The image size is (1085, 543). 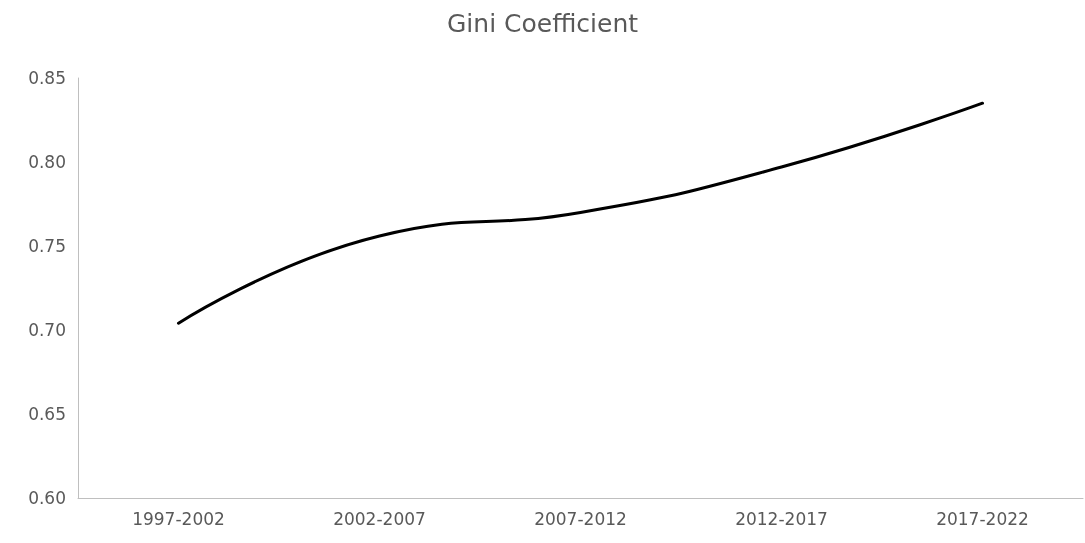 I want to click on x-tick-label: 2012-2017, so click(x=781, y=518).